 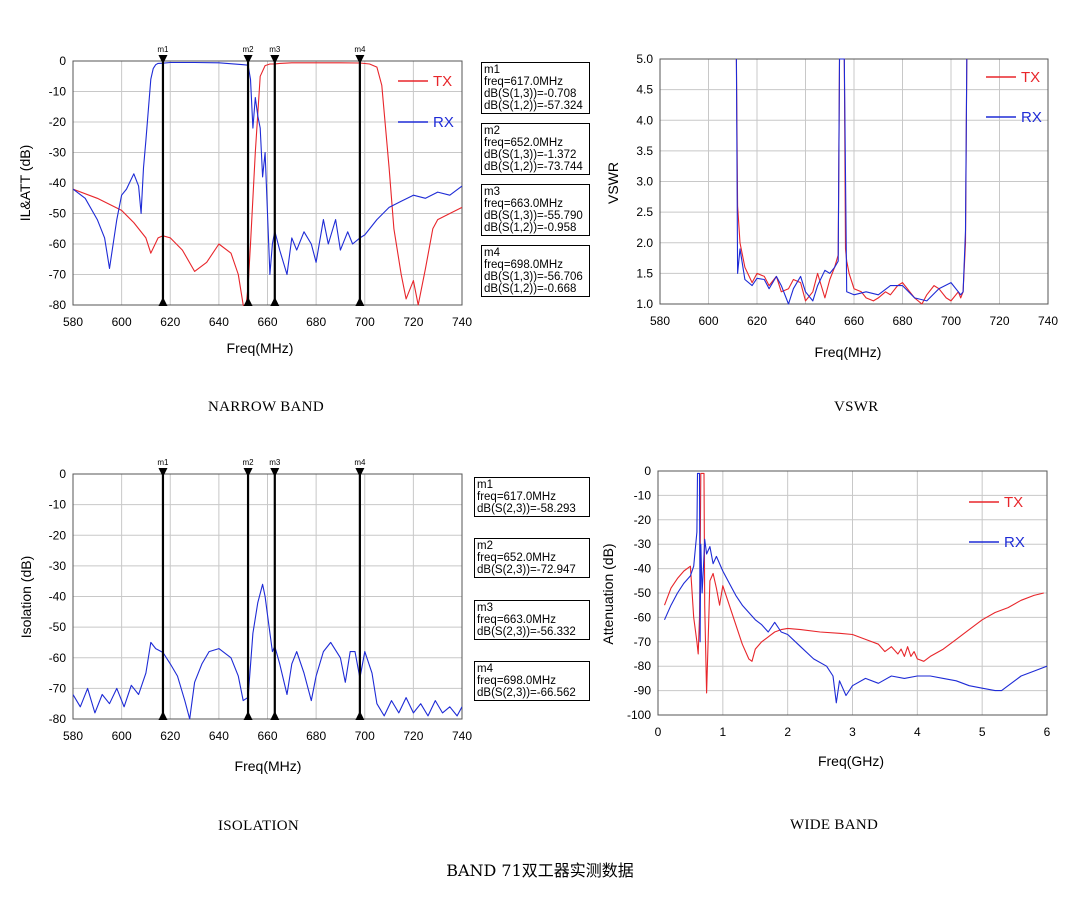 What do you see at coordinates (122, 736) in the screenshot?
I see `x-tick-label: 600` at bounding box center [122, 736].